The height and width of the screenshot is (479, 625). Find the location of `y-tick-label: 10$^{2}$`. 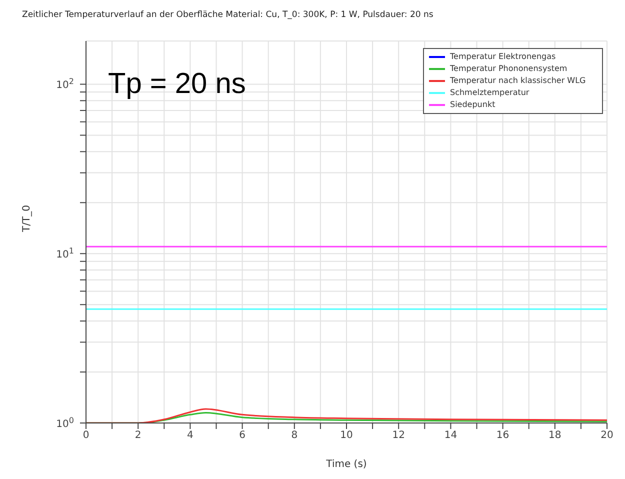

y-tick-label: 10$^{2}$ is located at coordinates (65, 84).